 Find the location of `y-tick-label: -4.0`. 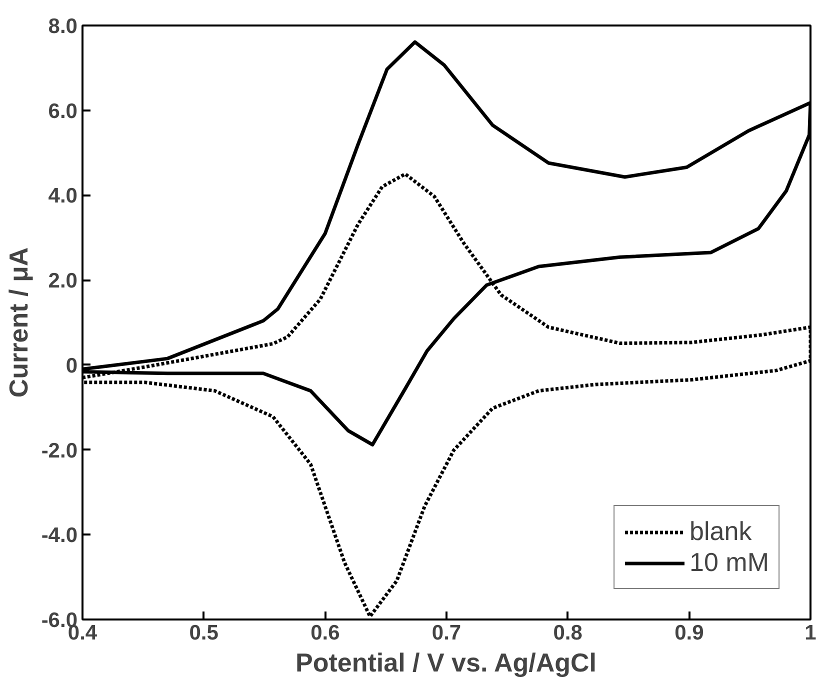

y-tick-label: -4.0 is located at coordinates (59, 536).